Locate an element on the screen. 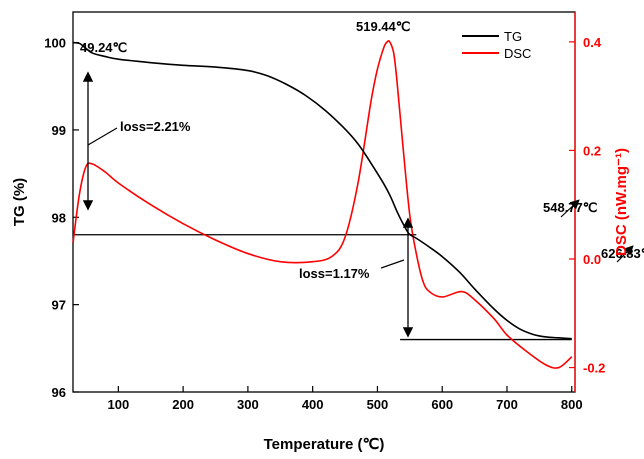  y-right-tick-label: 0.2 is located at coordinates (592, 150).